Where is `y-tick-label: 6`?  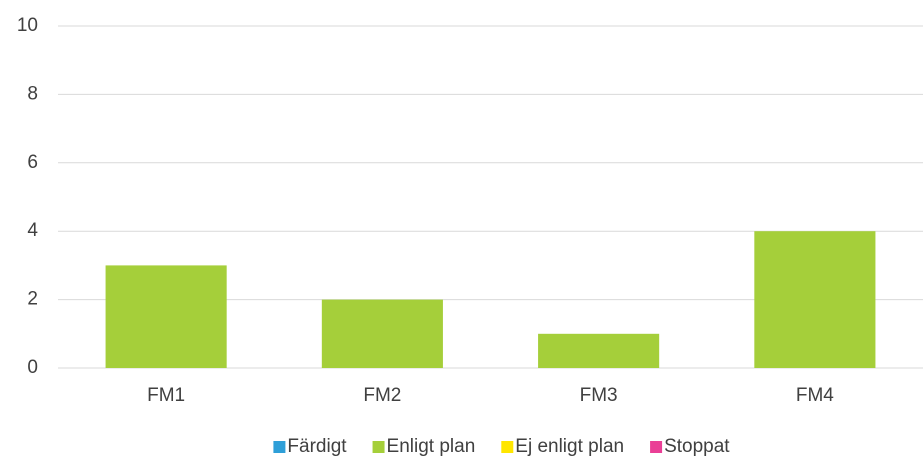 y-tick-label: 6 is located at coordinates (32, 162).